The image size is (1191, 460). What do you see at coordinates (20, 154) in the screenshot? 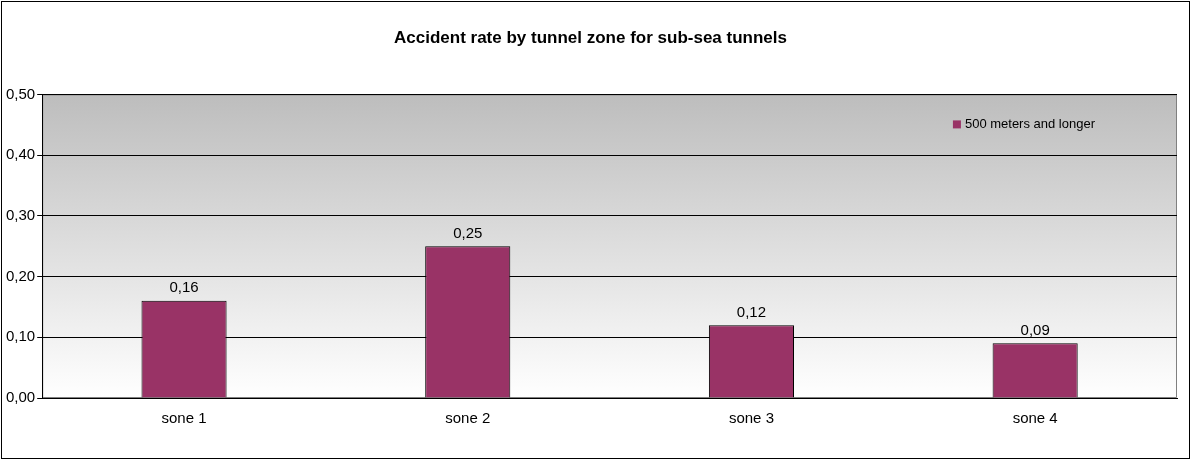
I see `y-tick-label: 0,40` at bounding box center [20, 154].